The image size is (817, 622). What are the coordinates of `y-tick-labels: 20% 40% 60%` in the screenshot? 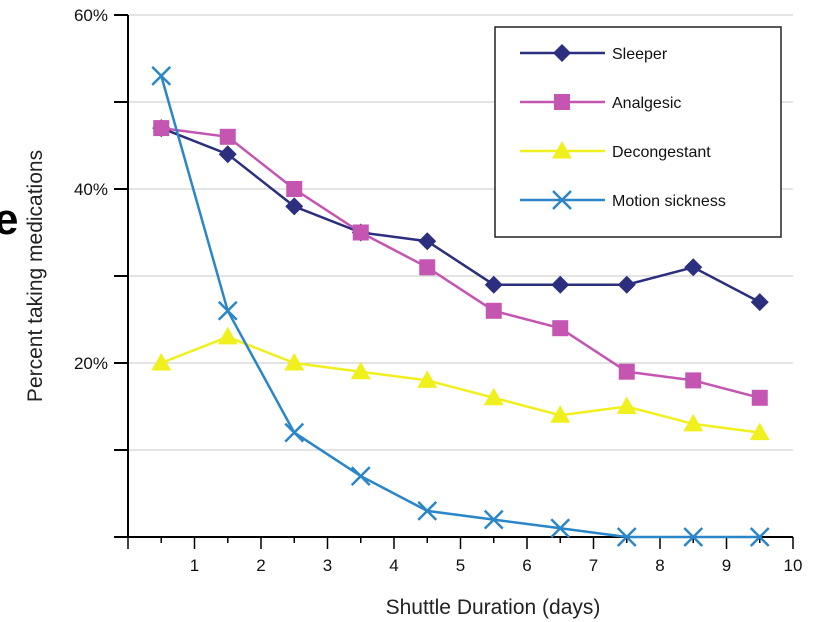 It's located at (91, 189).